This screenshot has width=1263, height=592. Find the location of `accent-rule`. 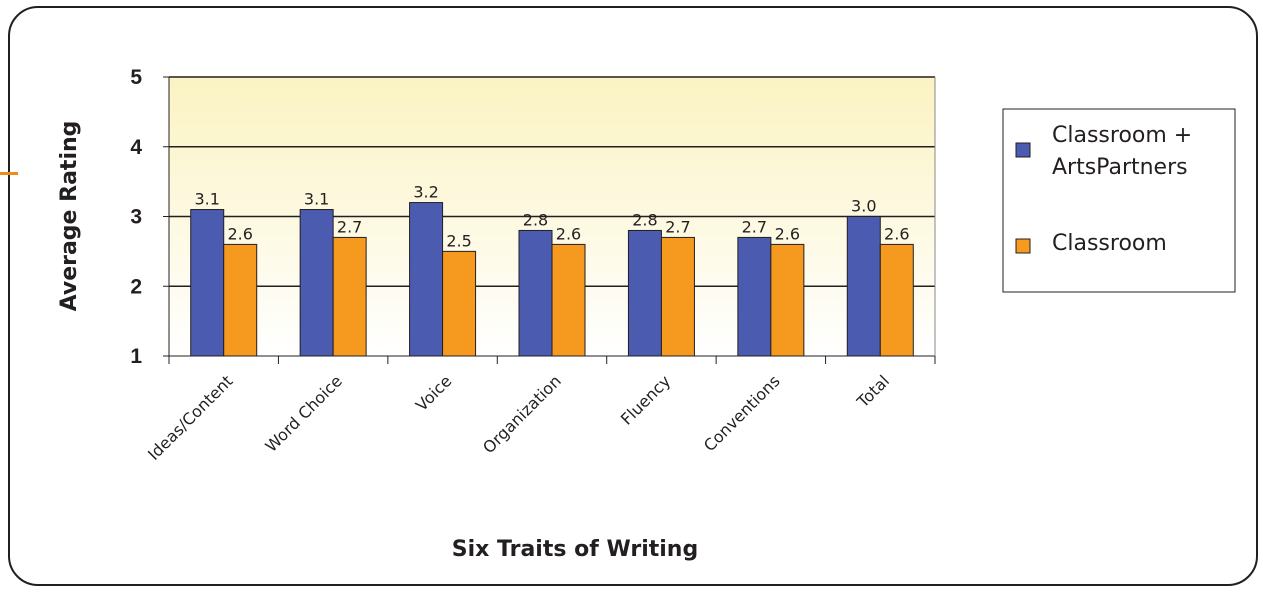

accent-rule is located at coordinates (9, 173).